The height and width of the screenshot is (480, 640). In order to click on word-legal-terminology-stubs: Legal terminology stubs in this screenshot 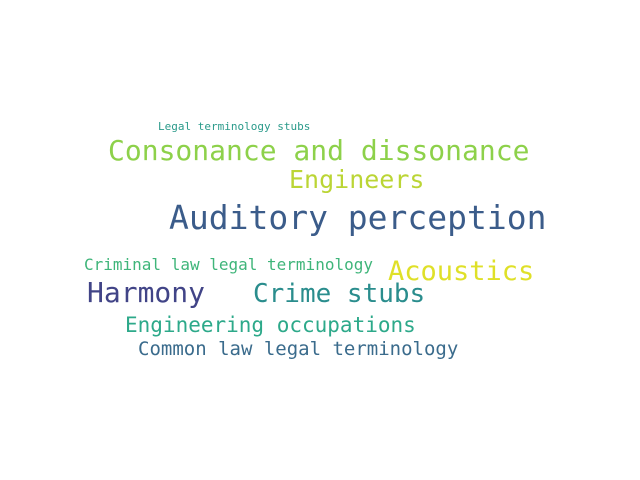, I will do `click(234, 126)`.